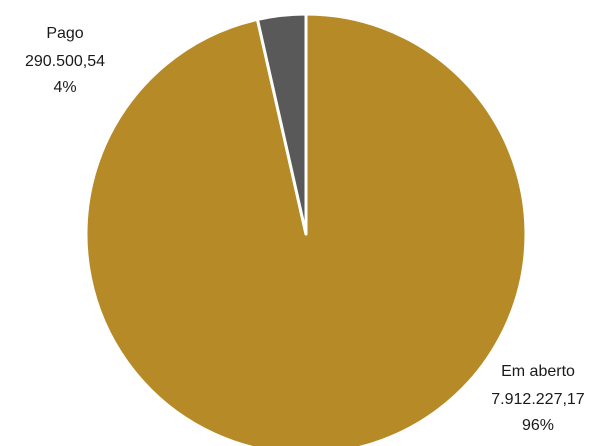 The height and width of the screenshot is (446, 610). I want to click on label-em-aberto-percent: 96%, so click(538, 425).